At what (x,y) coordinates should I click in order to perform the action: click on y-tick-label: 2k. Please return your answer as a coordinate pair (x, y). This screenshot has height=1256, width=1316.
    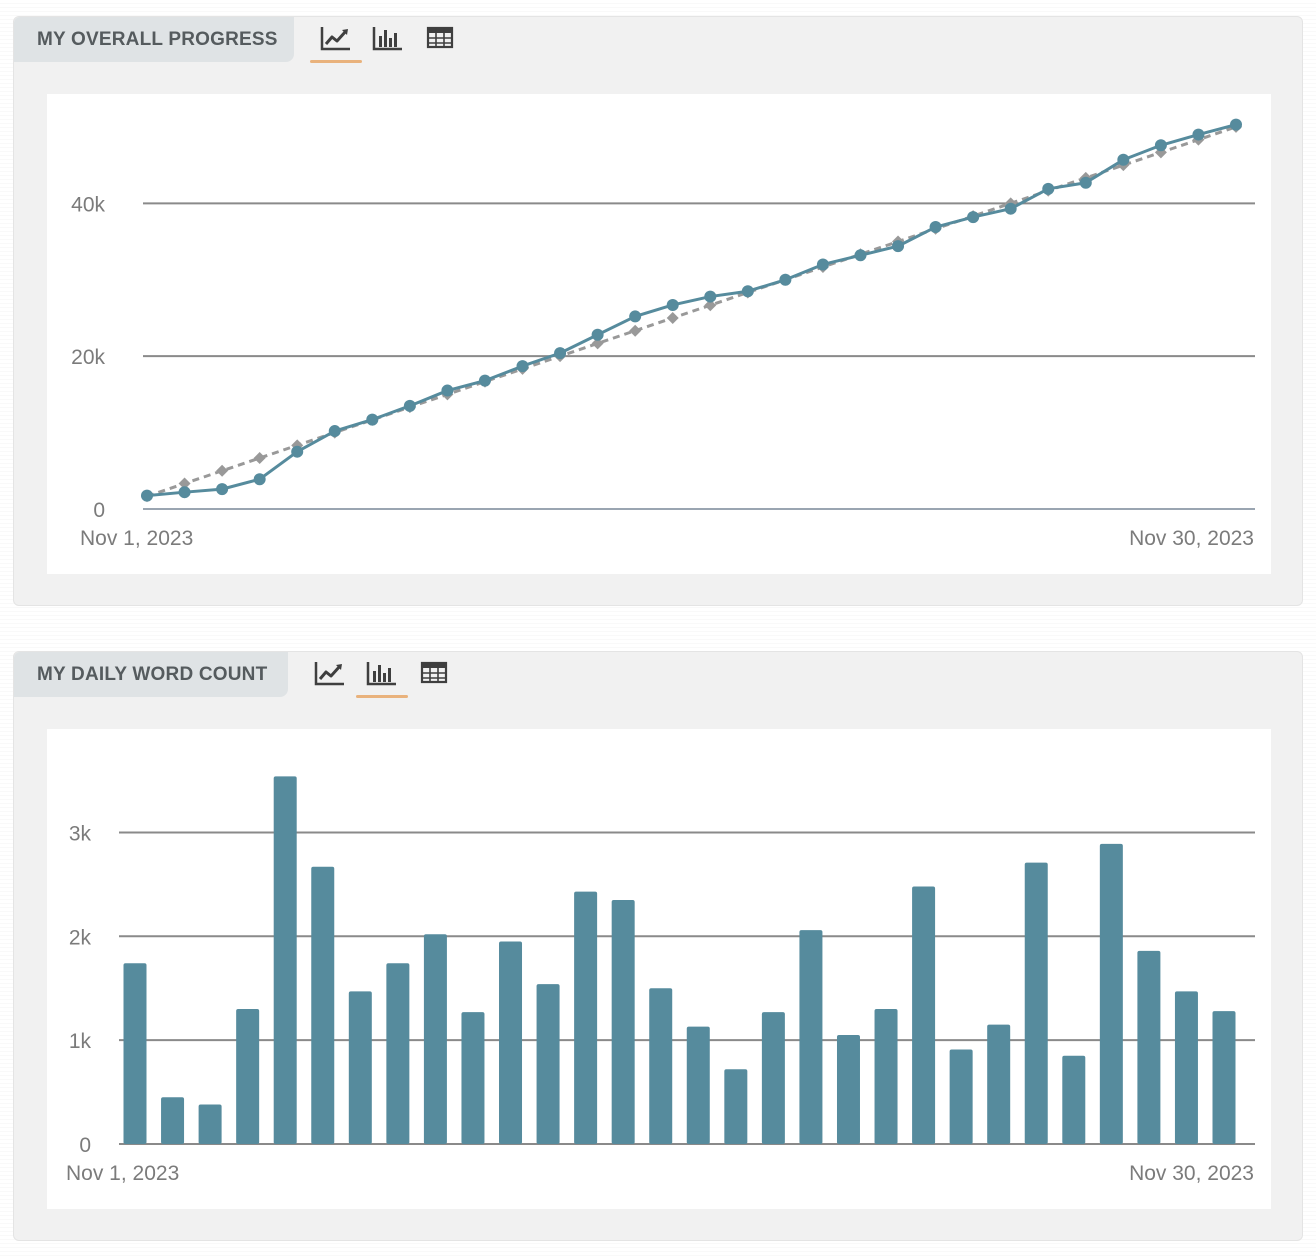
    Looking at the image, I should click on (80, 937).